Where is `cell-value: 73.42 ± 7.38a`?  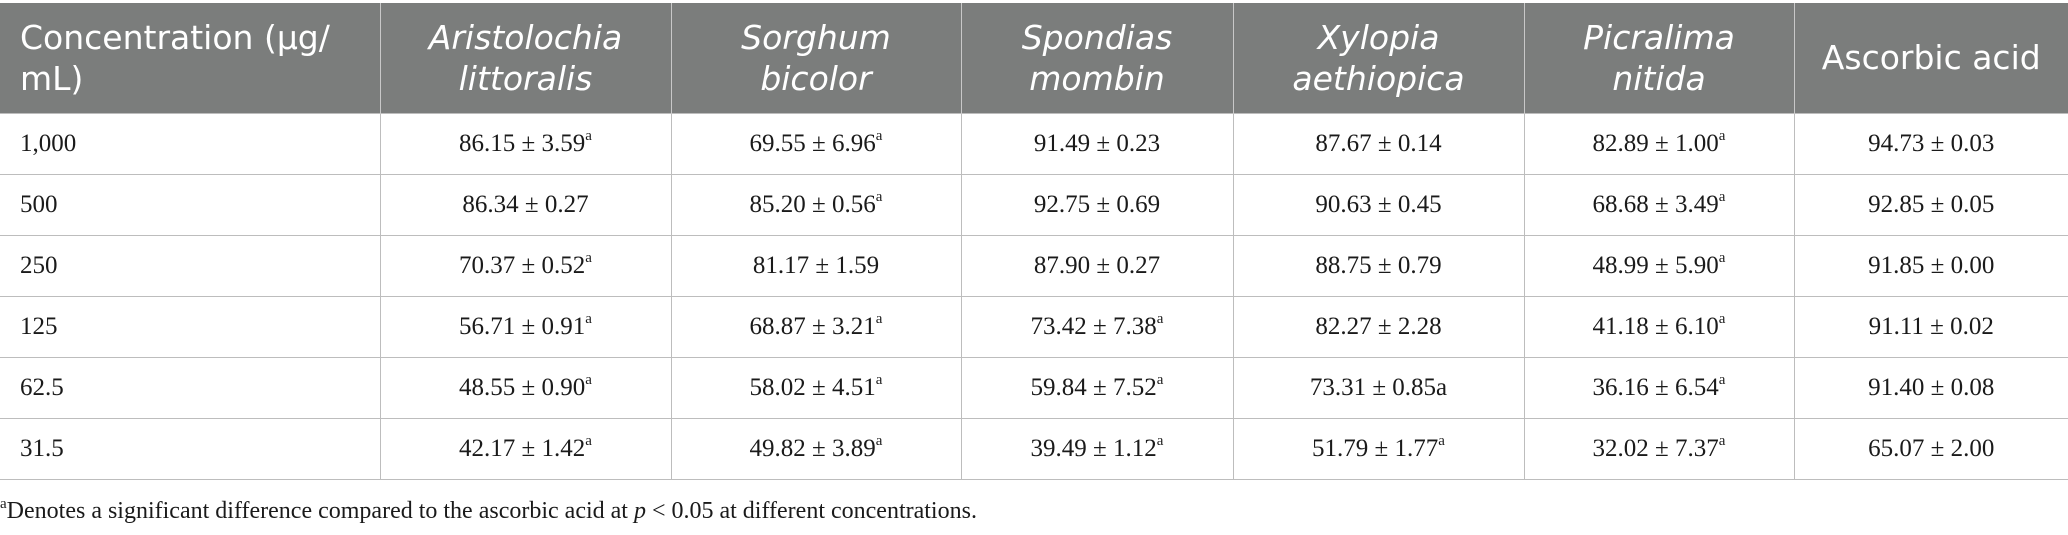
cell-value: 73.42 ± 7.38a is located at coordinates (1096, 326).